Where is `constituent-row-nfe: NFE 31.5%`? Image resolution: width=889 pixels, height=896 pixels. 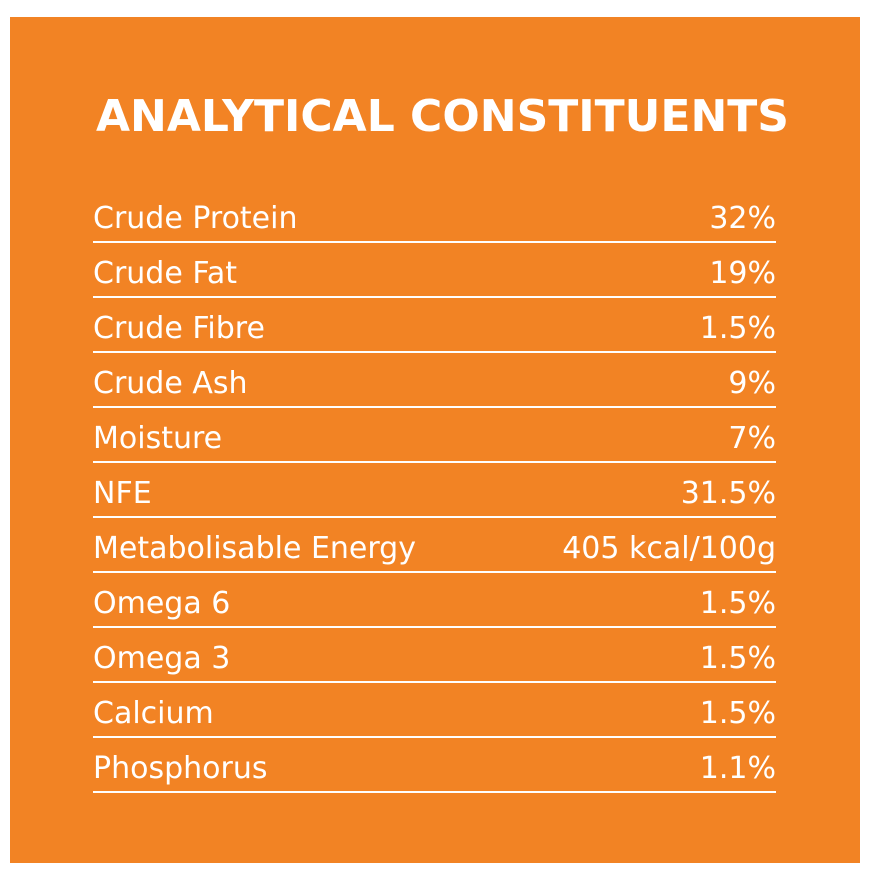 constituent-row-nfe: NFE 31.5% is located at coordinates (434, 490).